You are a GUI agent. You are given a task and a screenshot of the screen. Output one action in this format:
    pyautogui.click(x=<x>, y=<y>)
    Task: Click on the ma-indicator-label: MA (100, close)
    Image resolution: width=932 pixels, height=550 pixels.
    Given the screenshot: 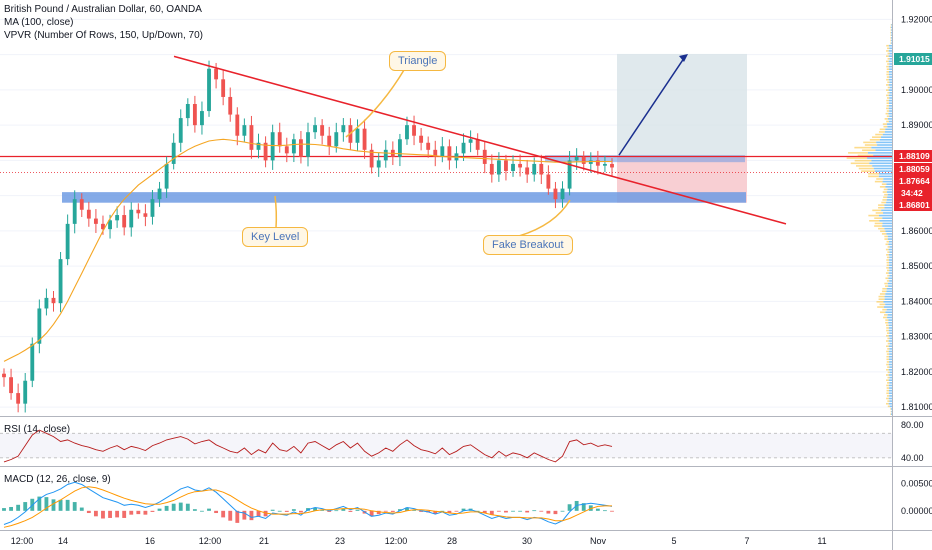 What is the action you would take?
    pyautogui.click(x=39, y=22)
    